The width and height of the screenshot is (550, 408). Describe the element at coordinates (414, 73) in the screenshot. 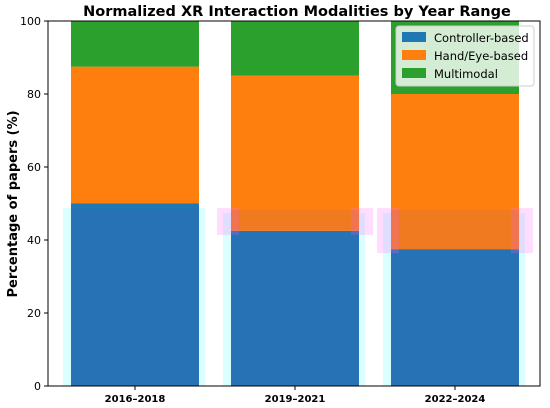

I see `legend-swatch-multimodal` at that location.